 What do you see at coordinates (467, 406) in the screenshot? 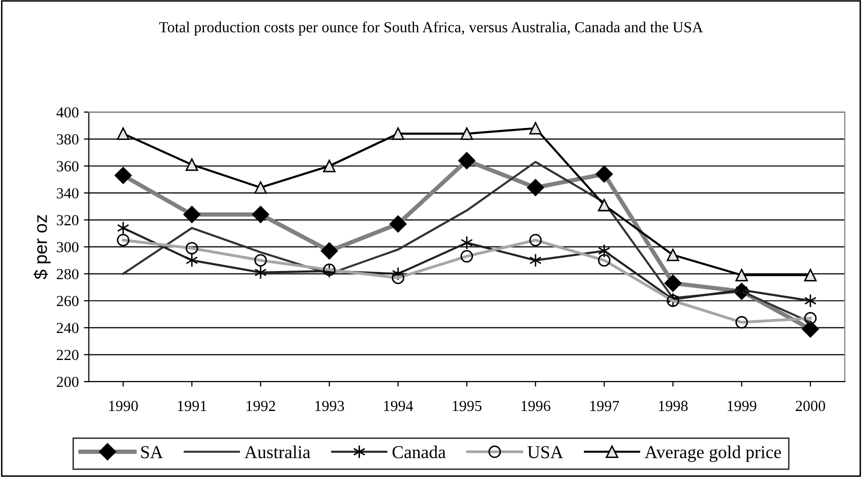
I see `x-tick-label: 1995` at bounding box center [467, 406].